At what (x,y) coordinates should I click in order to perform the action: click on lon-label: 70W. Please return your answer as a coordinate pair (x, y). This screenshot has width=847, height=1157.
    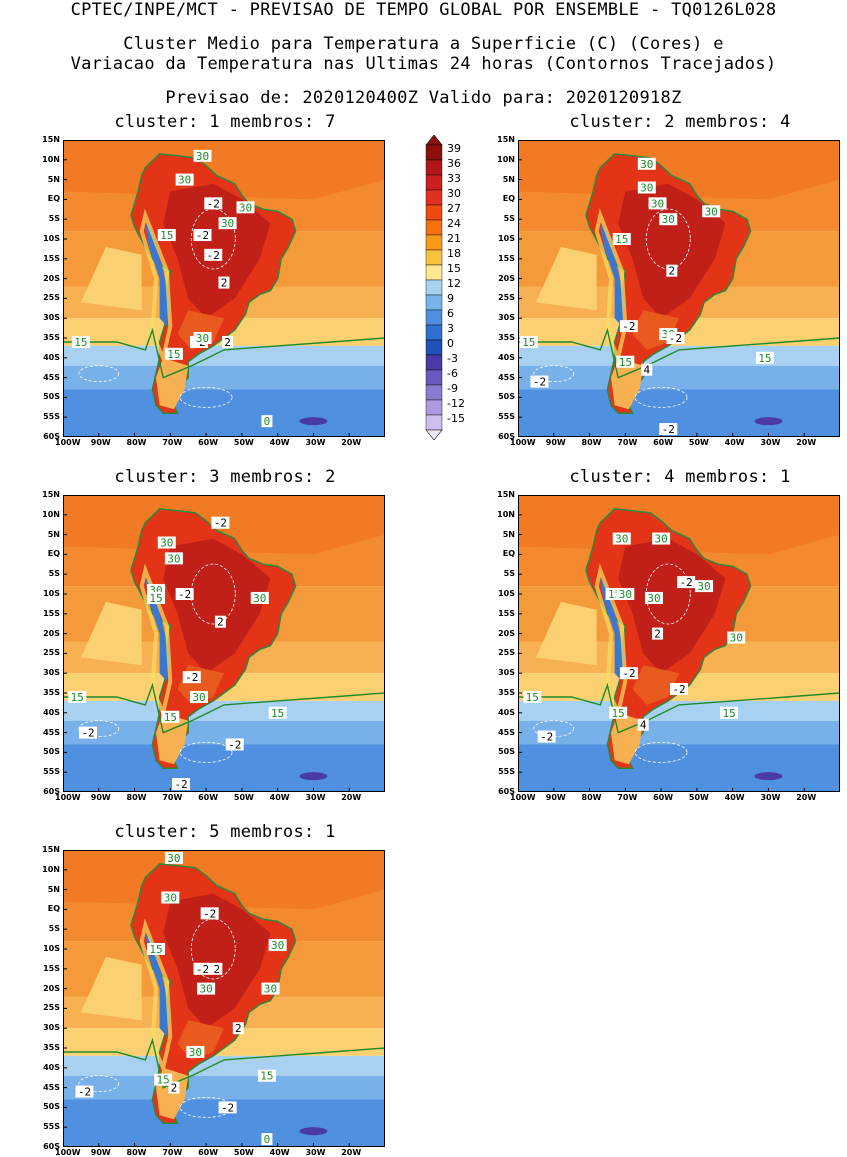
    Looking at the image, I should click on (172, 797).